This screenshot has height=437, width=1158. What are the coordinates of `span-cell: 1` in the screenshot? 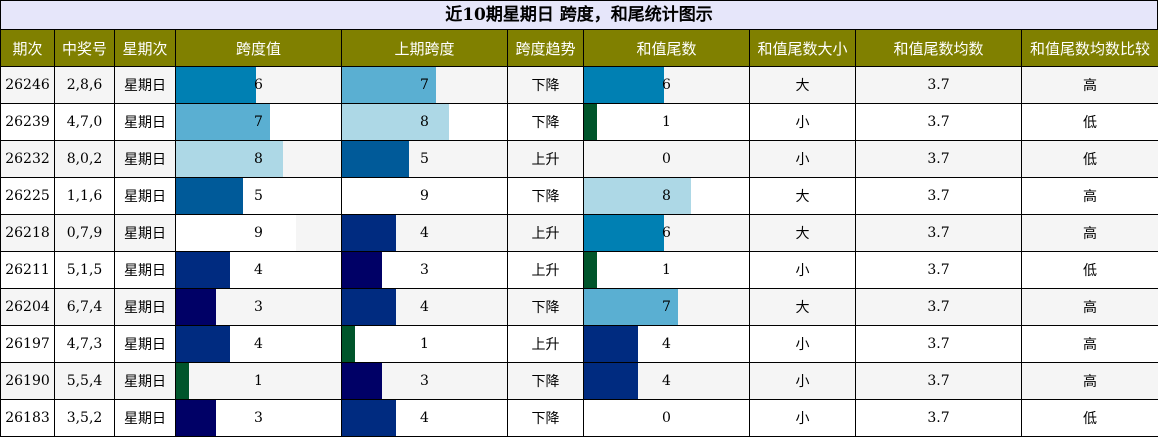 It's located at (259, 381).